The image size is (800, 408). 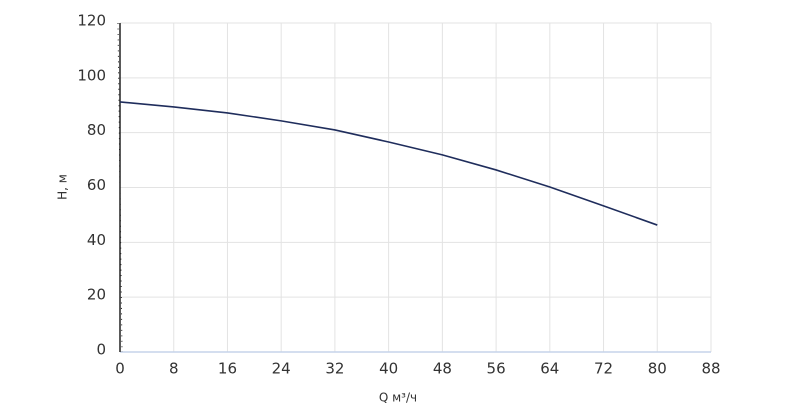 What do you see at coordinates (281, 369) in the screenshot?
I see `x-tick-label: 24` at bounding box center [281, 369].